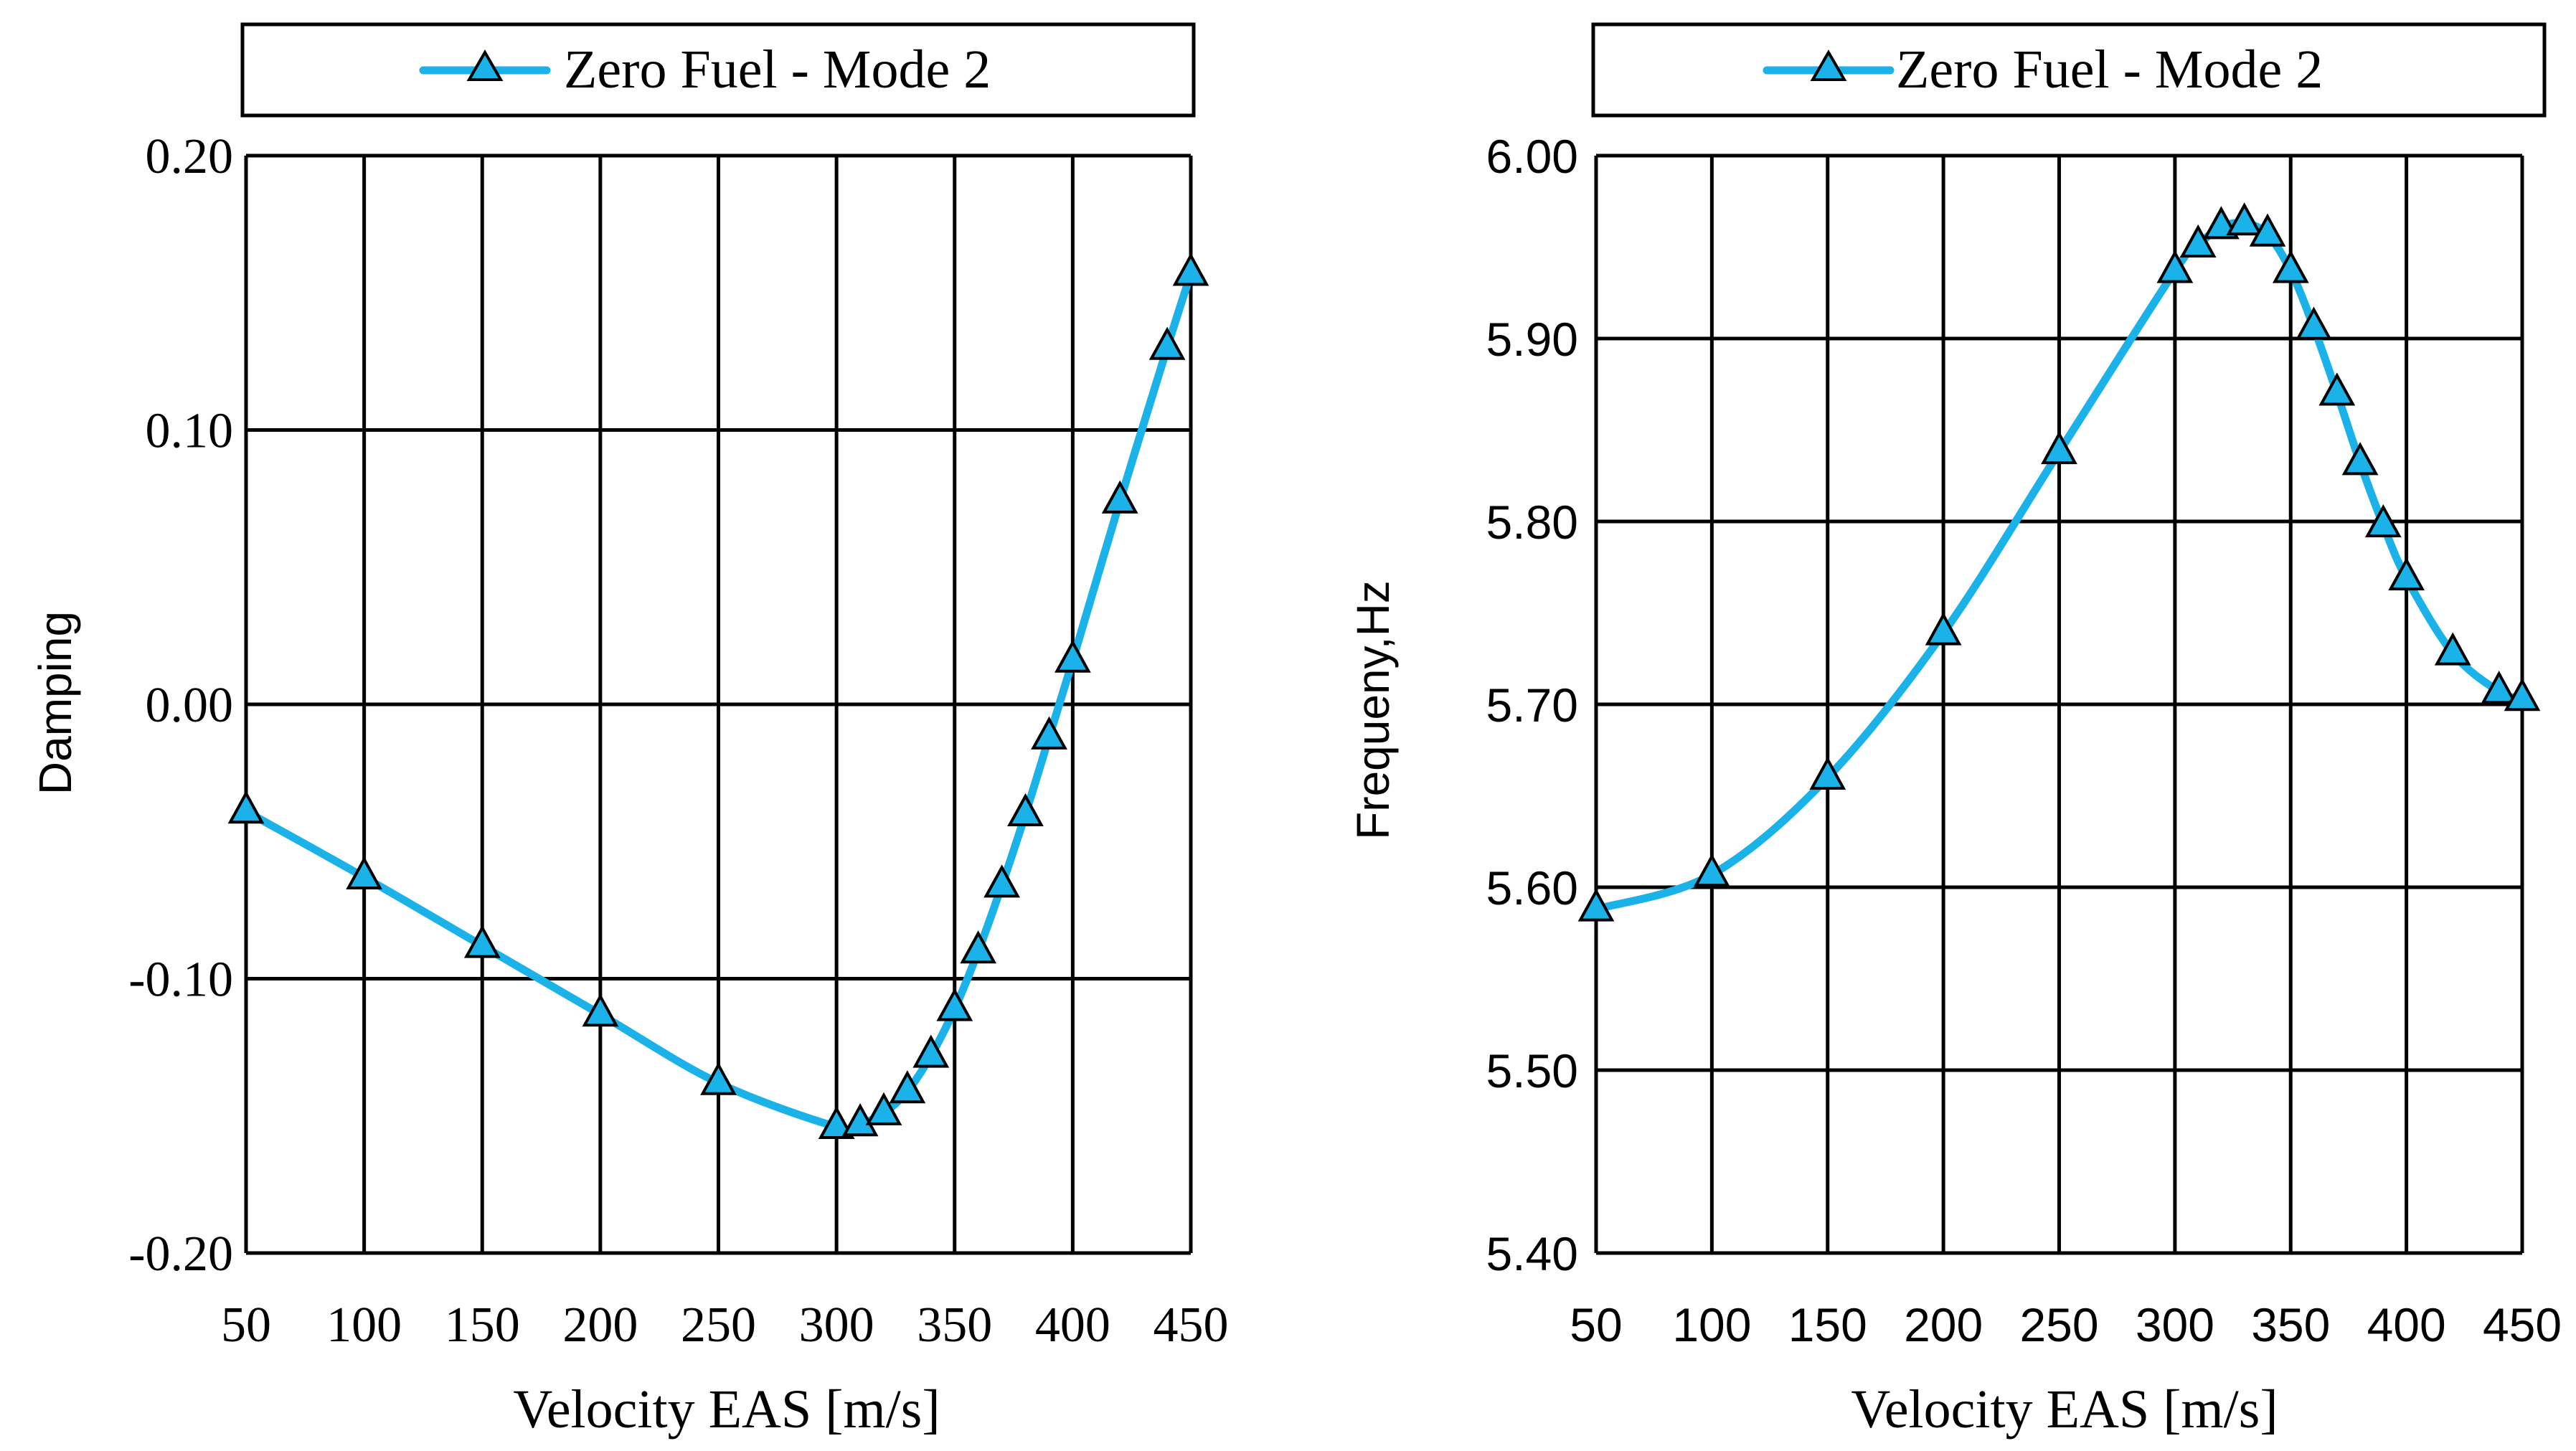 The height and width of the screenshot is (1451, 2576). Describe the element at coordinates (2064, 1409) in the screenshot. I see `frequency-x-axis-title: Velocity EAS [m/s]` at that location.